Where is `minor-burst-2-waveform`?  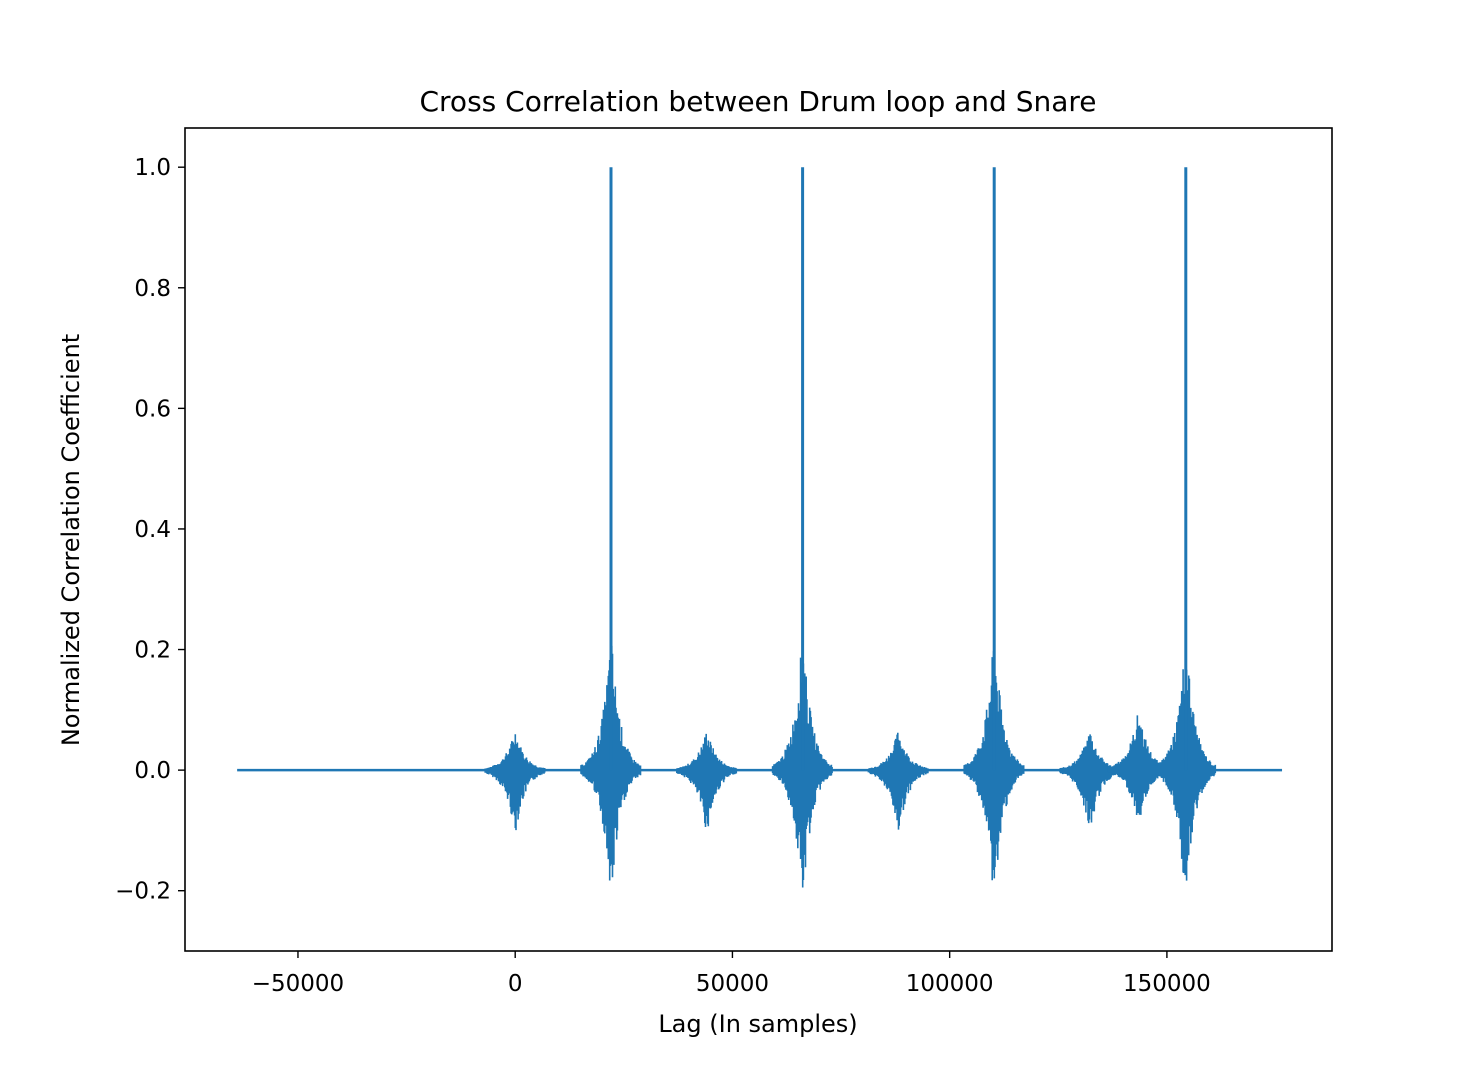
minor-burst-2-waveform is located at coordinates (898, 781).